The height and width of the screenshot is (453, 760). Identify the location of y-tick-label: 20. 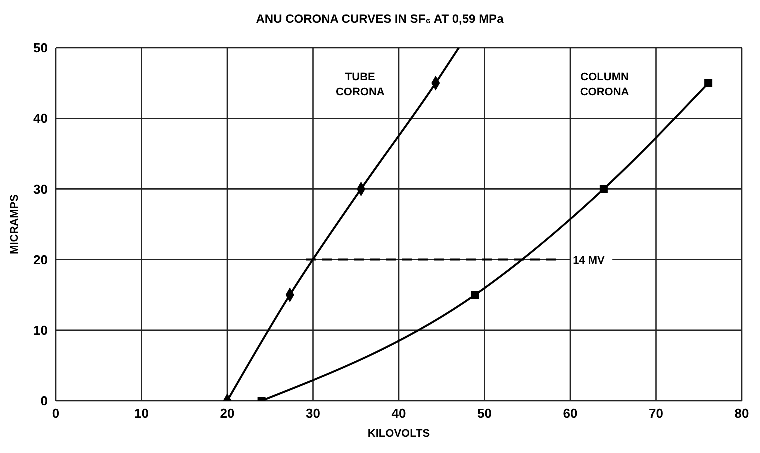
(41, 260).